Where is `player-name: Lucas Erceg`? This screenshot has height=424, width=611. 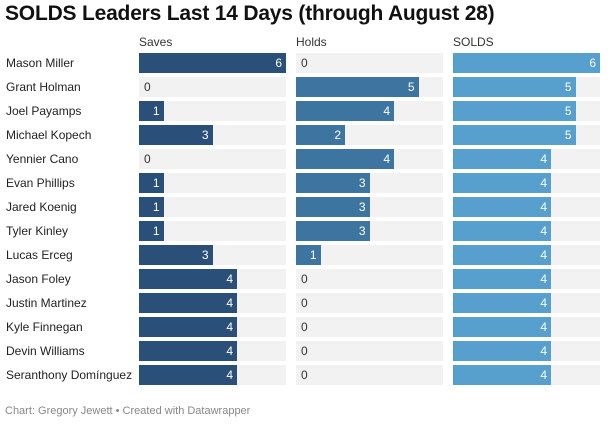 player-name: Lucas Erceg is located at coordinates (39, 255).